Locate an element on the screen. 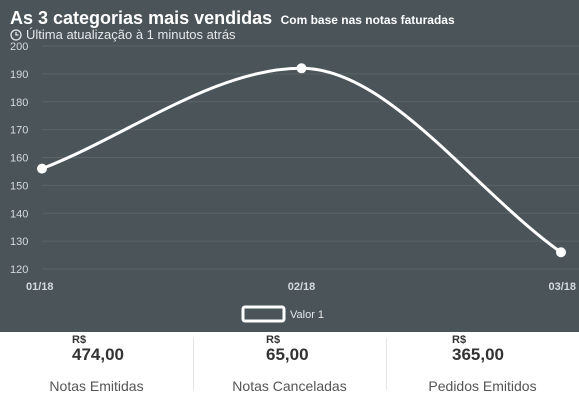 This screenshot has height=413, width=579. x-tick-label: 03/18 is located at coordinates (562, 287).